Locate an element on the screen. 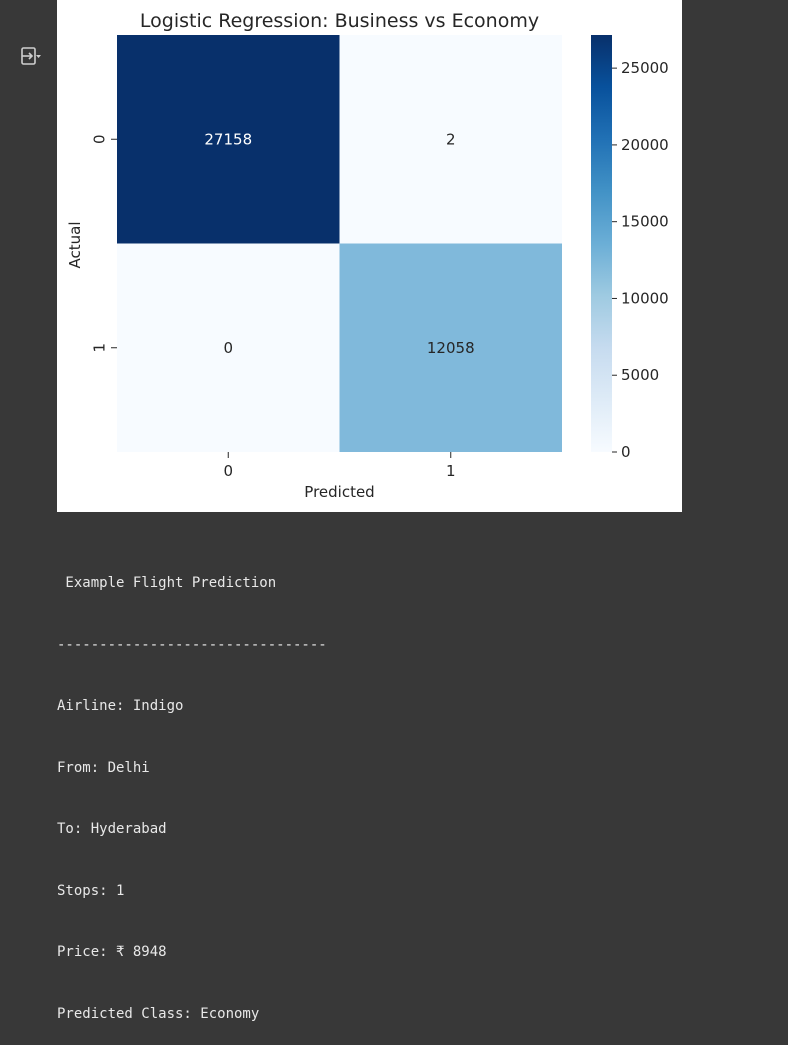 This screenshot has height=1045, width=788. example-price: Price: ₹ 8948 is located at coordinates (112, 952).